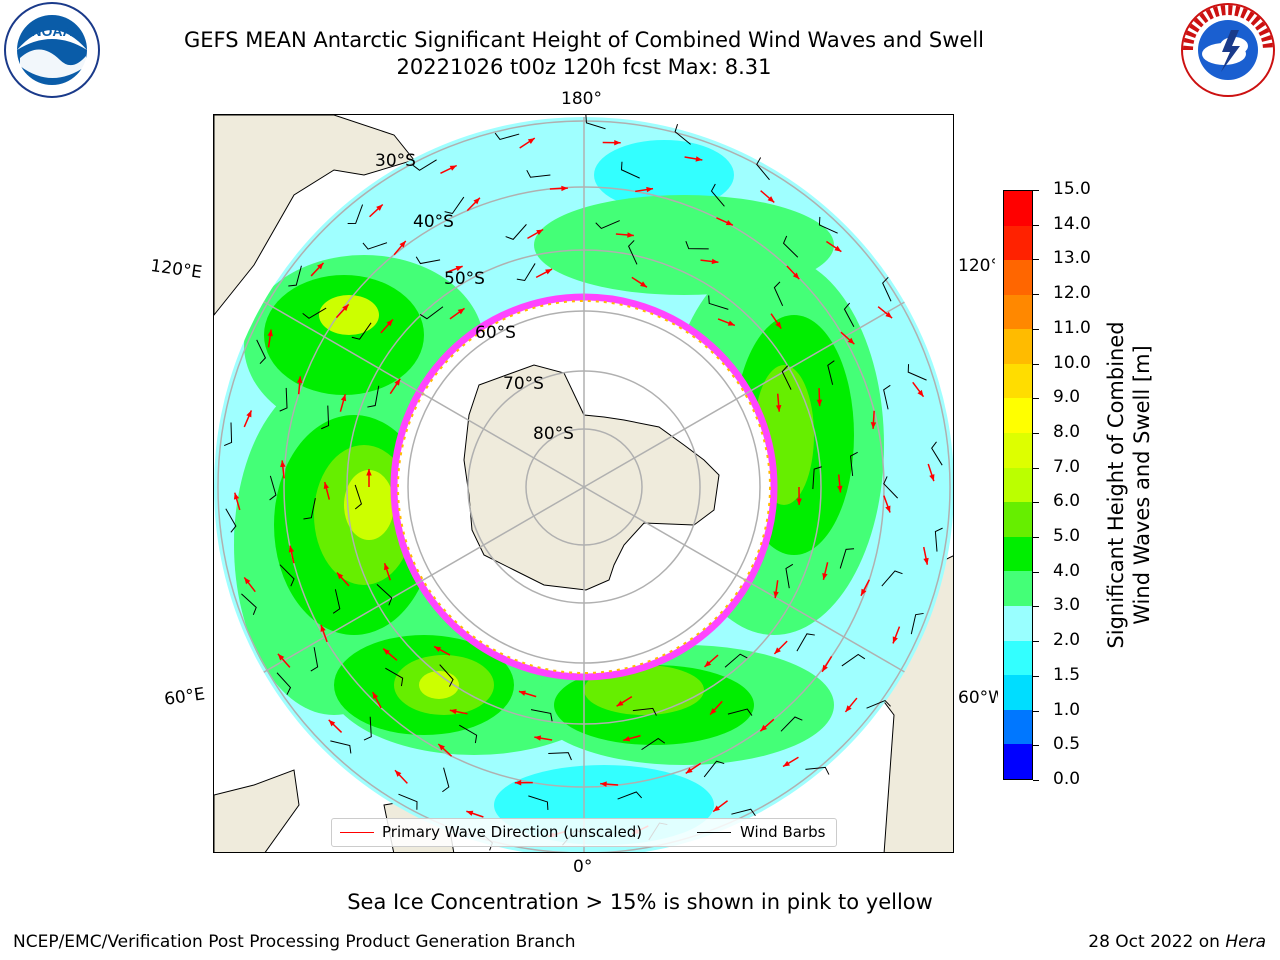 The width and height of the screenshot is (1280, 960). I want to click on colorbar-tick-label: 8.0, so click(1067, 431).